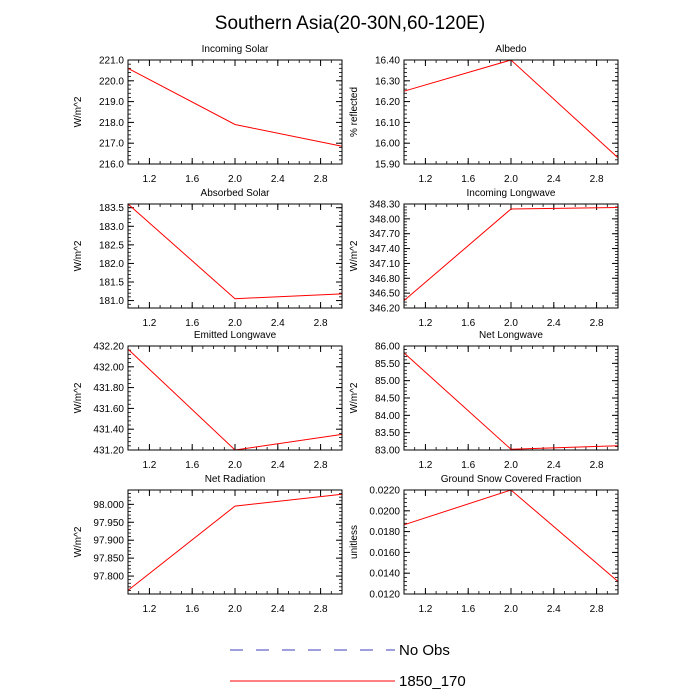 Image resolution: width=700 pixels, height=700 pixels. Describe the element at coordinates (111, 245) in the screenshot. I see `y-tick-label: 182.5` at that location.